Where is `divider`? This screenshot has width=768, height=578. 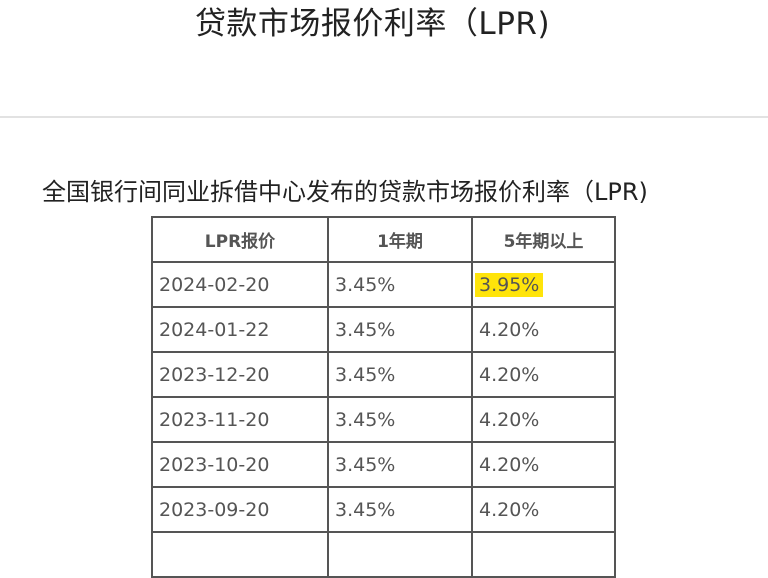 divider is located at coordinates (384, 117).